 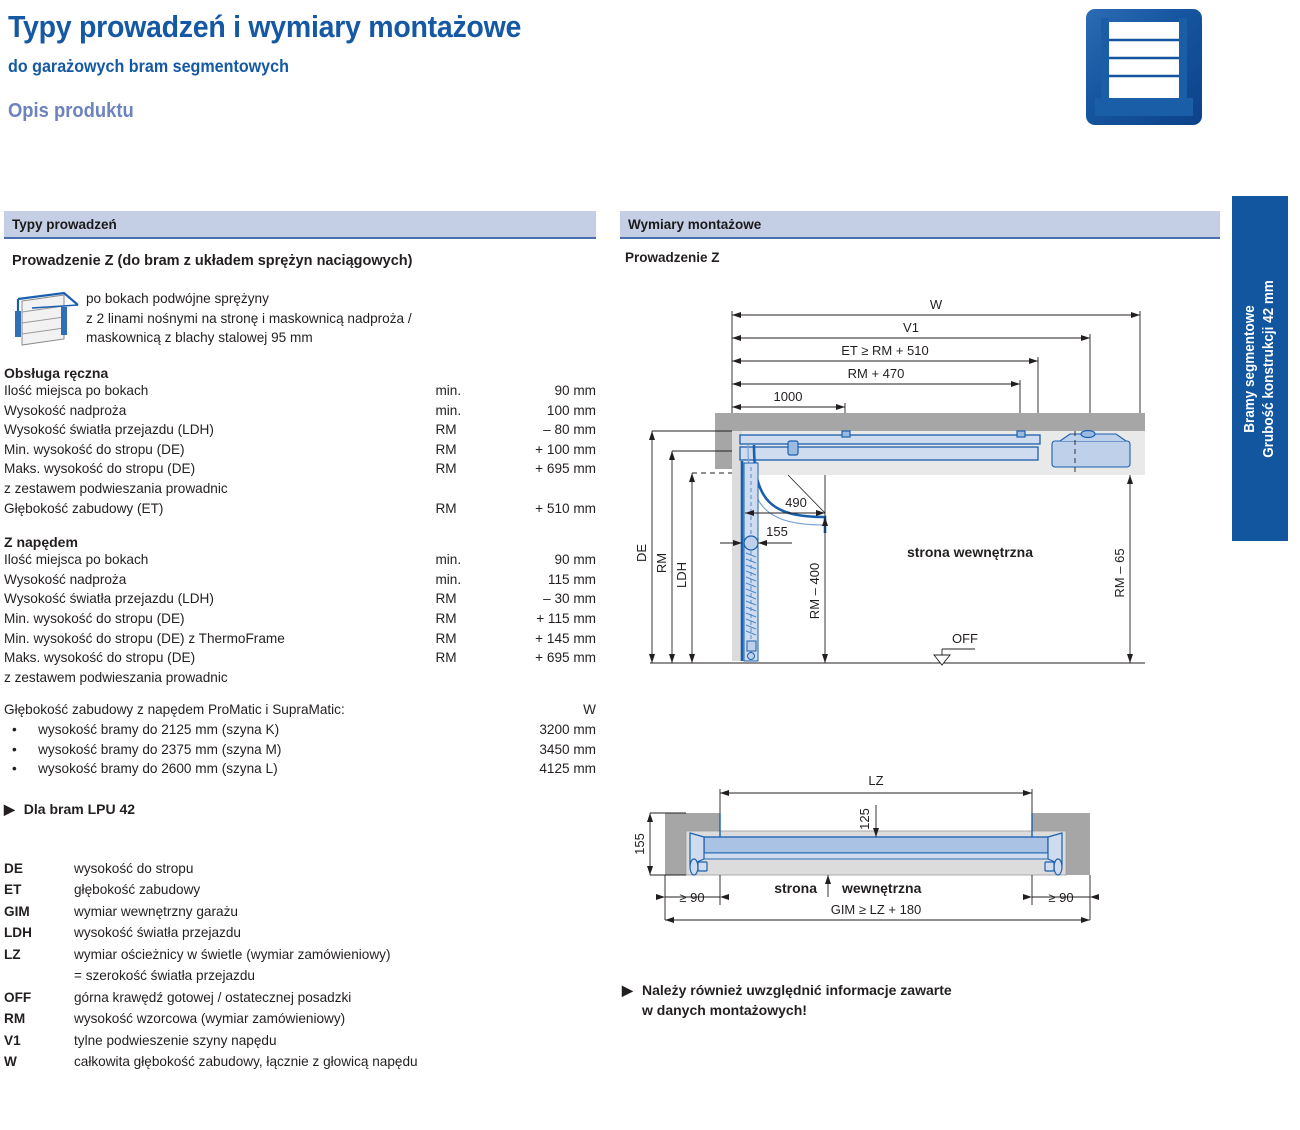 I want to click on dim-clear-left: ≥ 90, so click(x=691, y=897).